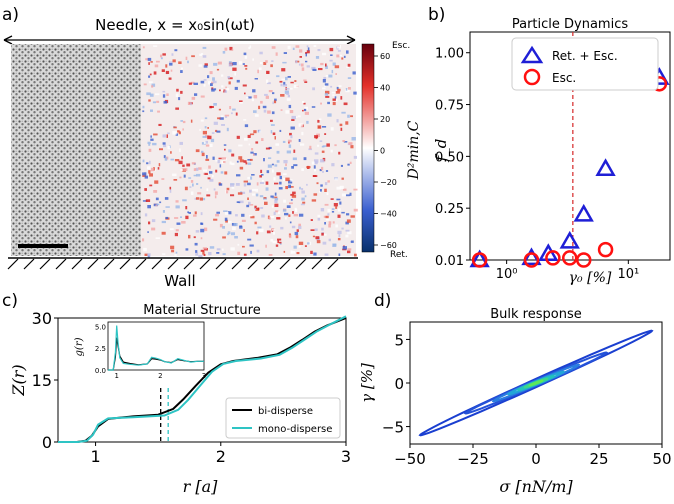 This screenshot has height=504, width=674. I want to click on needle-label: Needle, x = x₀sin(ωt), so click(175, 25).